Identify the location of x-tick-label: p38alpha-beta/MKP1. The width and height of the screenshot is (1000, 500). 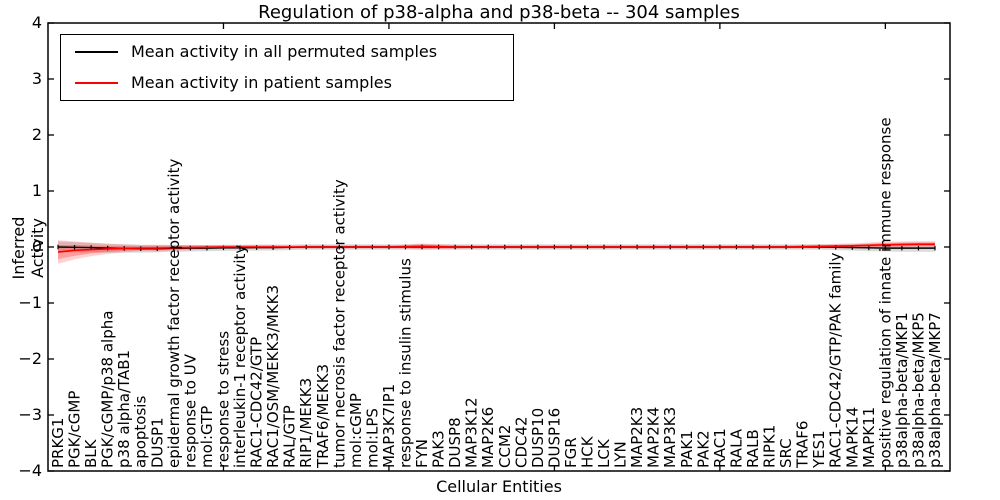
(902, 390).